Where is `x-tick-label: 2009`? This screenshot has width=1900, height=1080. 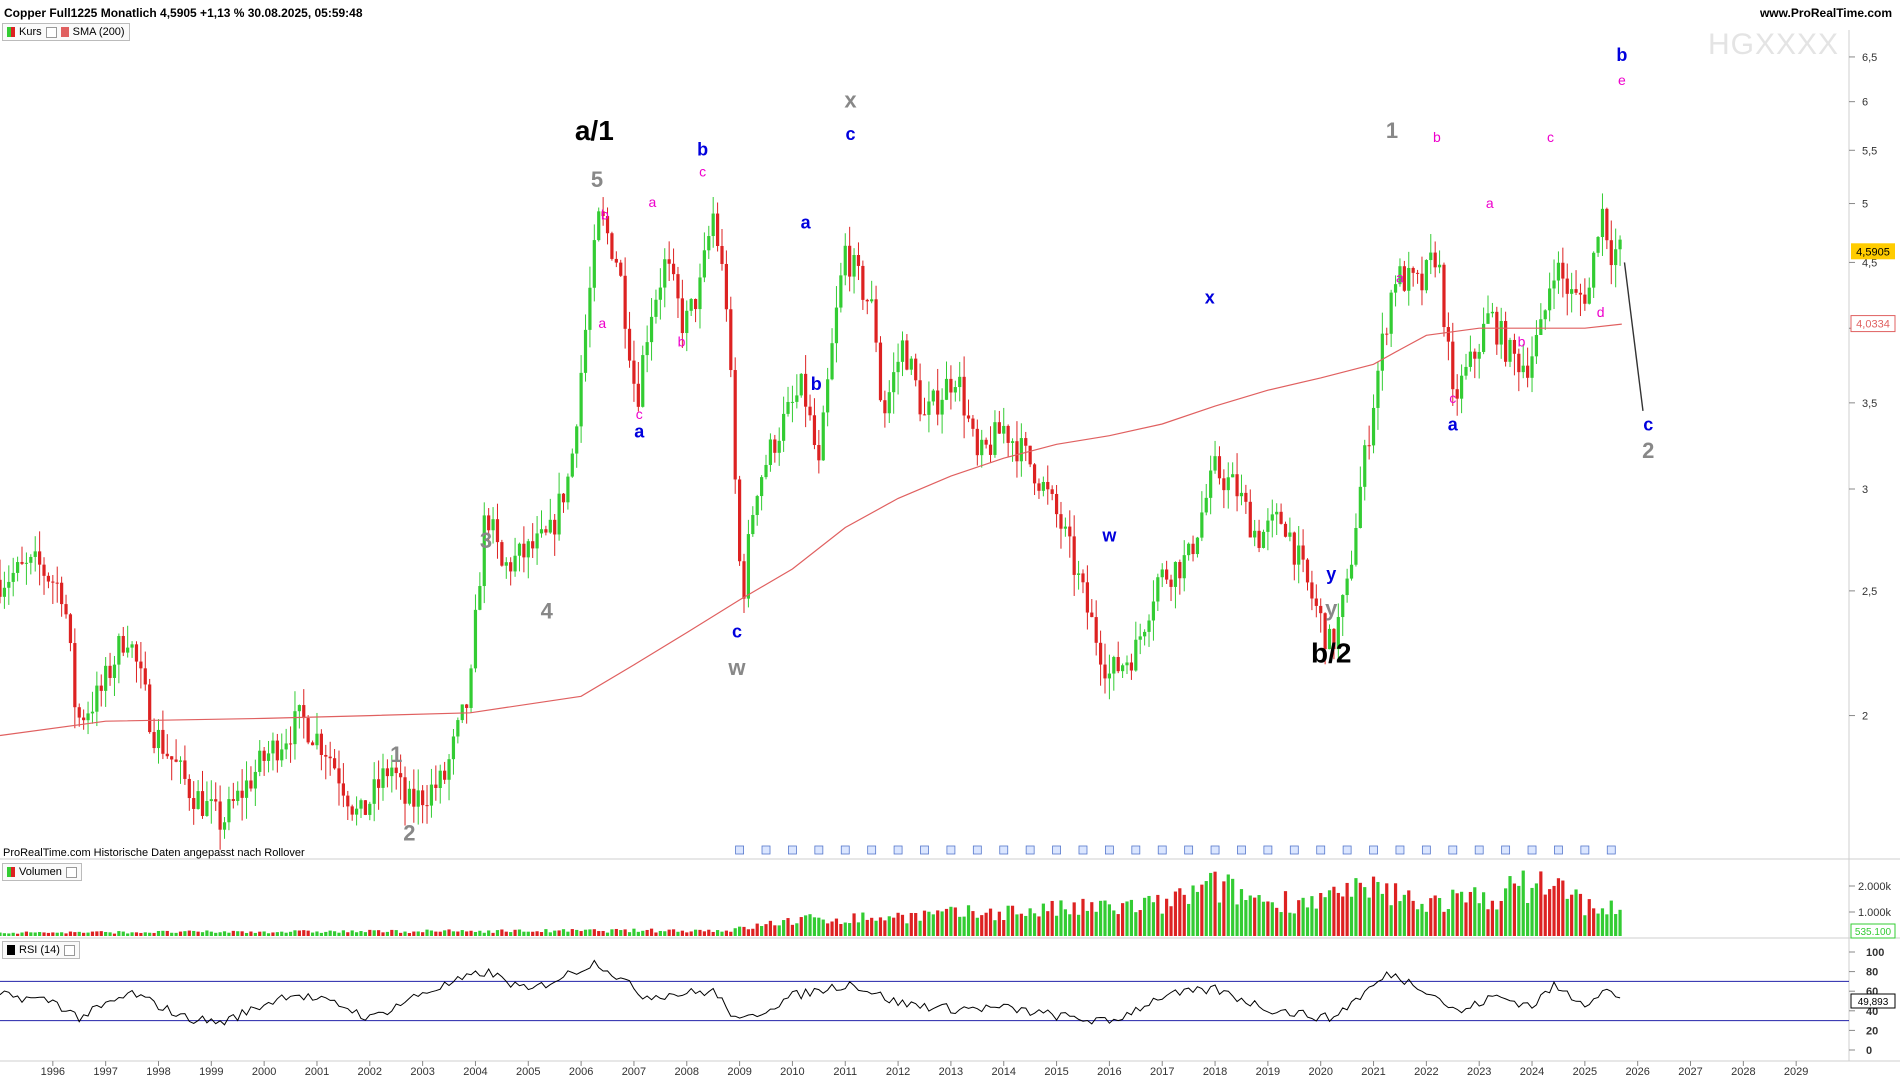 x-tick-label: 2009 is located at coordinates (739, 1072).